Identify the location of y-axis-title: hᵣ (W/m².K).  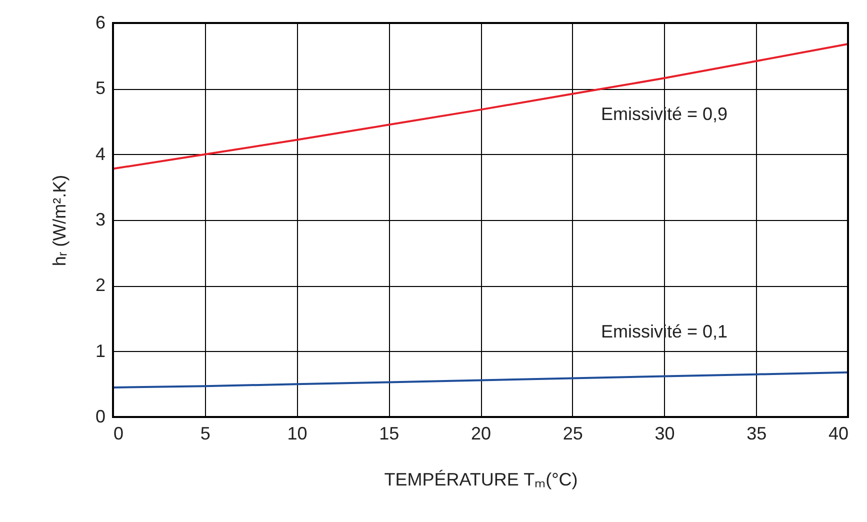
(59, 220).